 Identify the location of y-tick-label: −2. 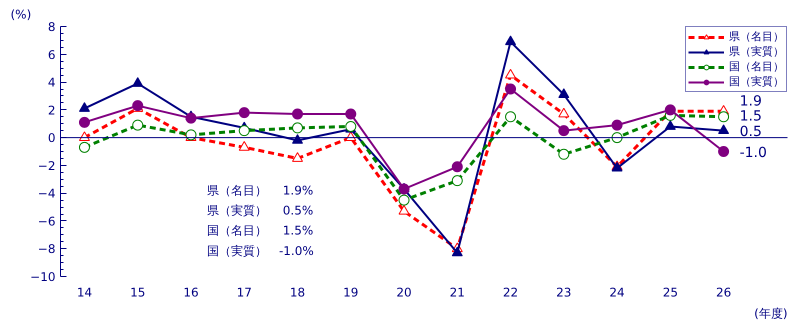
(47, 165).